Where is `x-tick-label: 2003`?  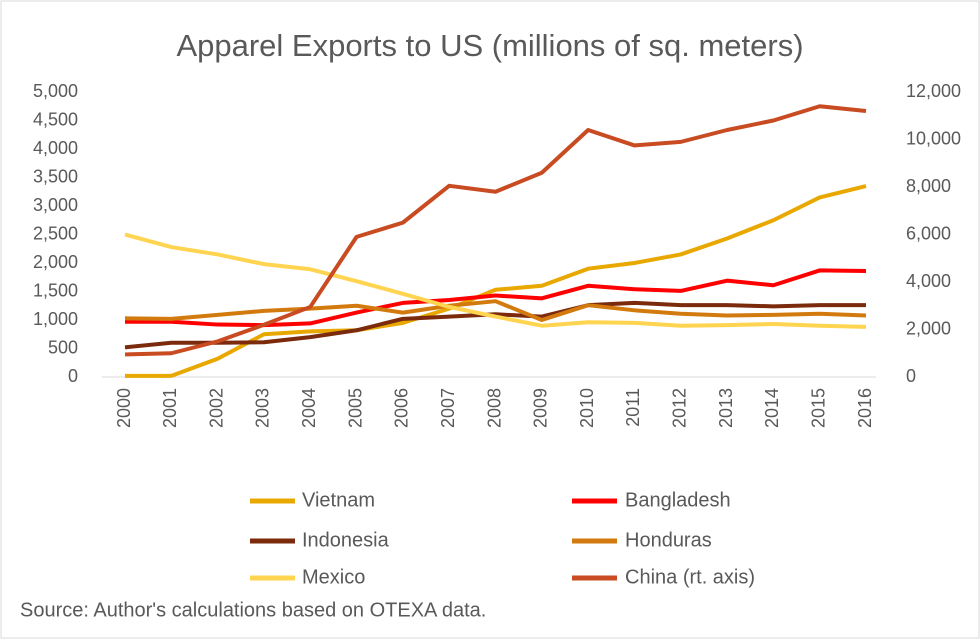 x-tick-label: 2003 is located at coordinates (263, 408).